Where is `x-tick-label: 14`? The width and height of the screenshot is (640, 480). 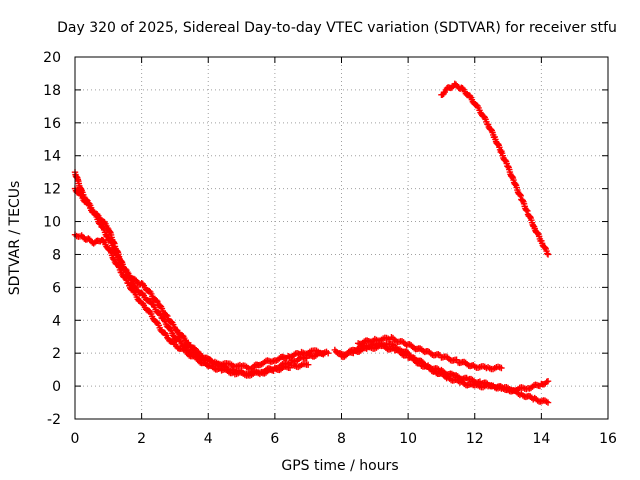
x-tick-label: 14 is located at coordinates (541, 439).